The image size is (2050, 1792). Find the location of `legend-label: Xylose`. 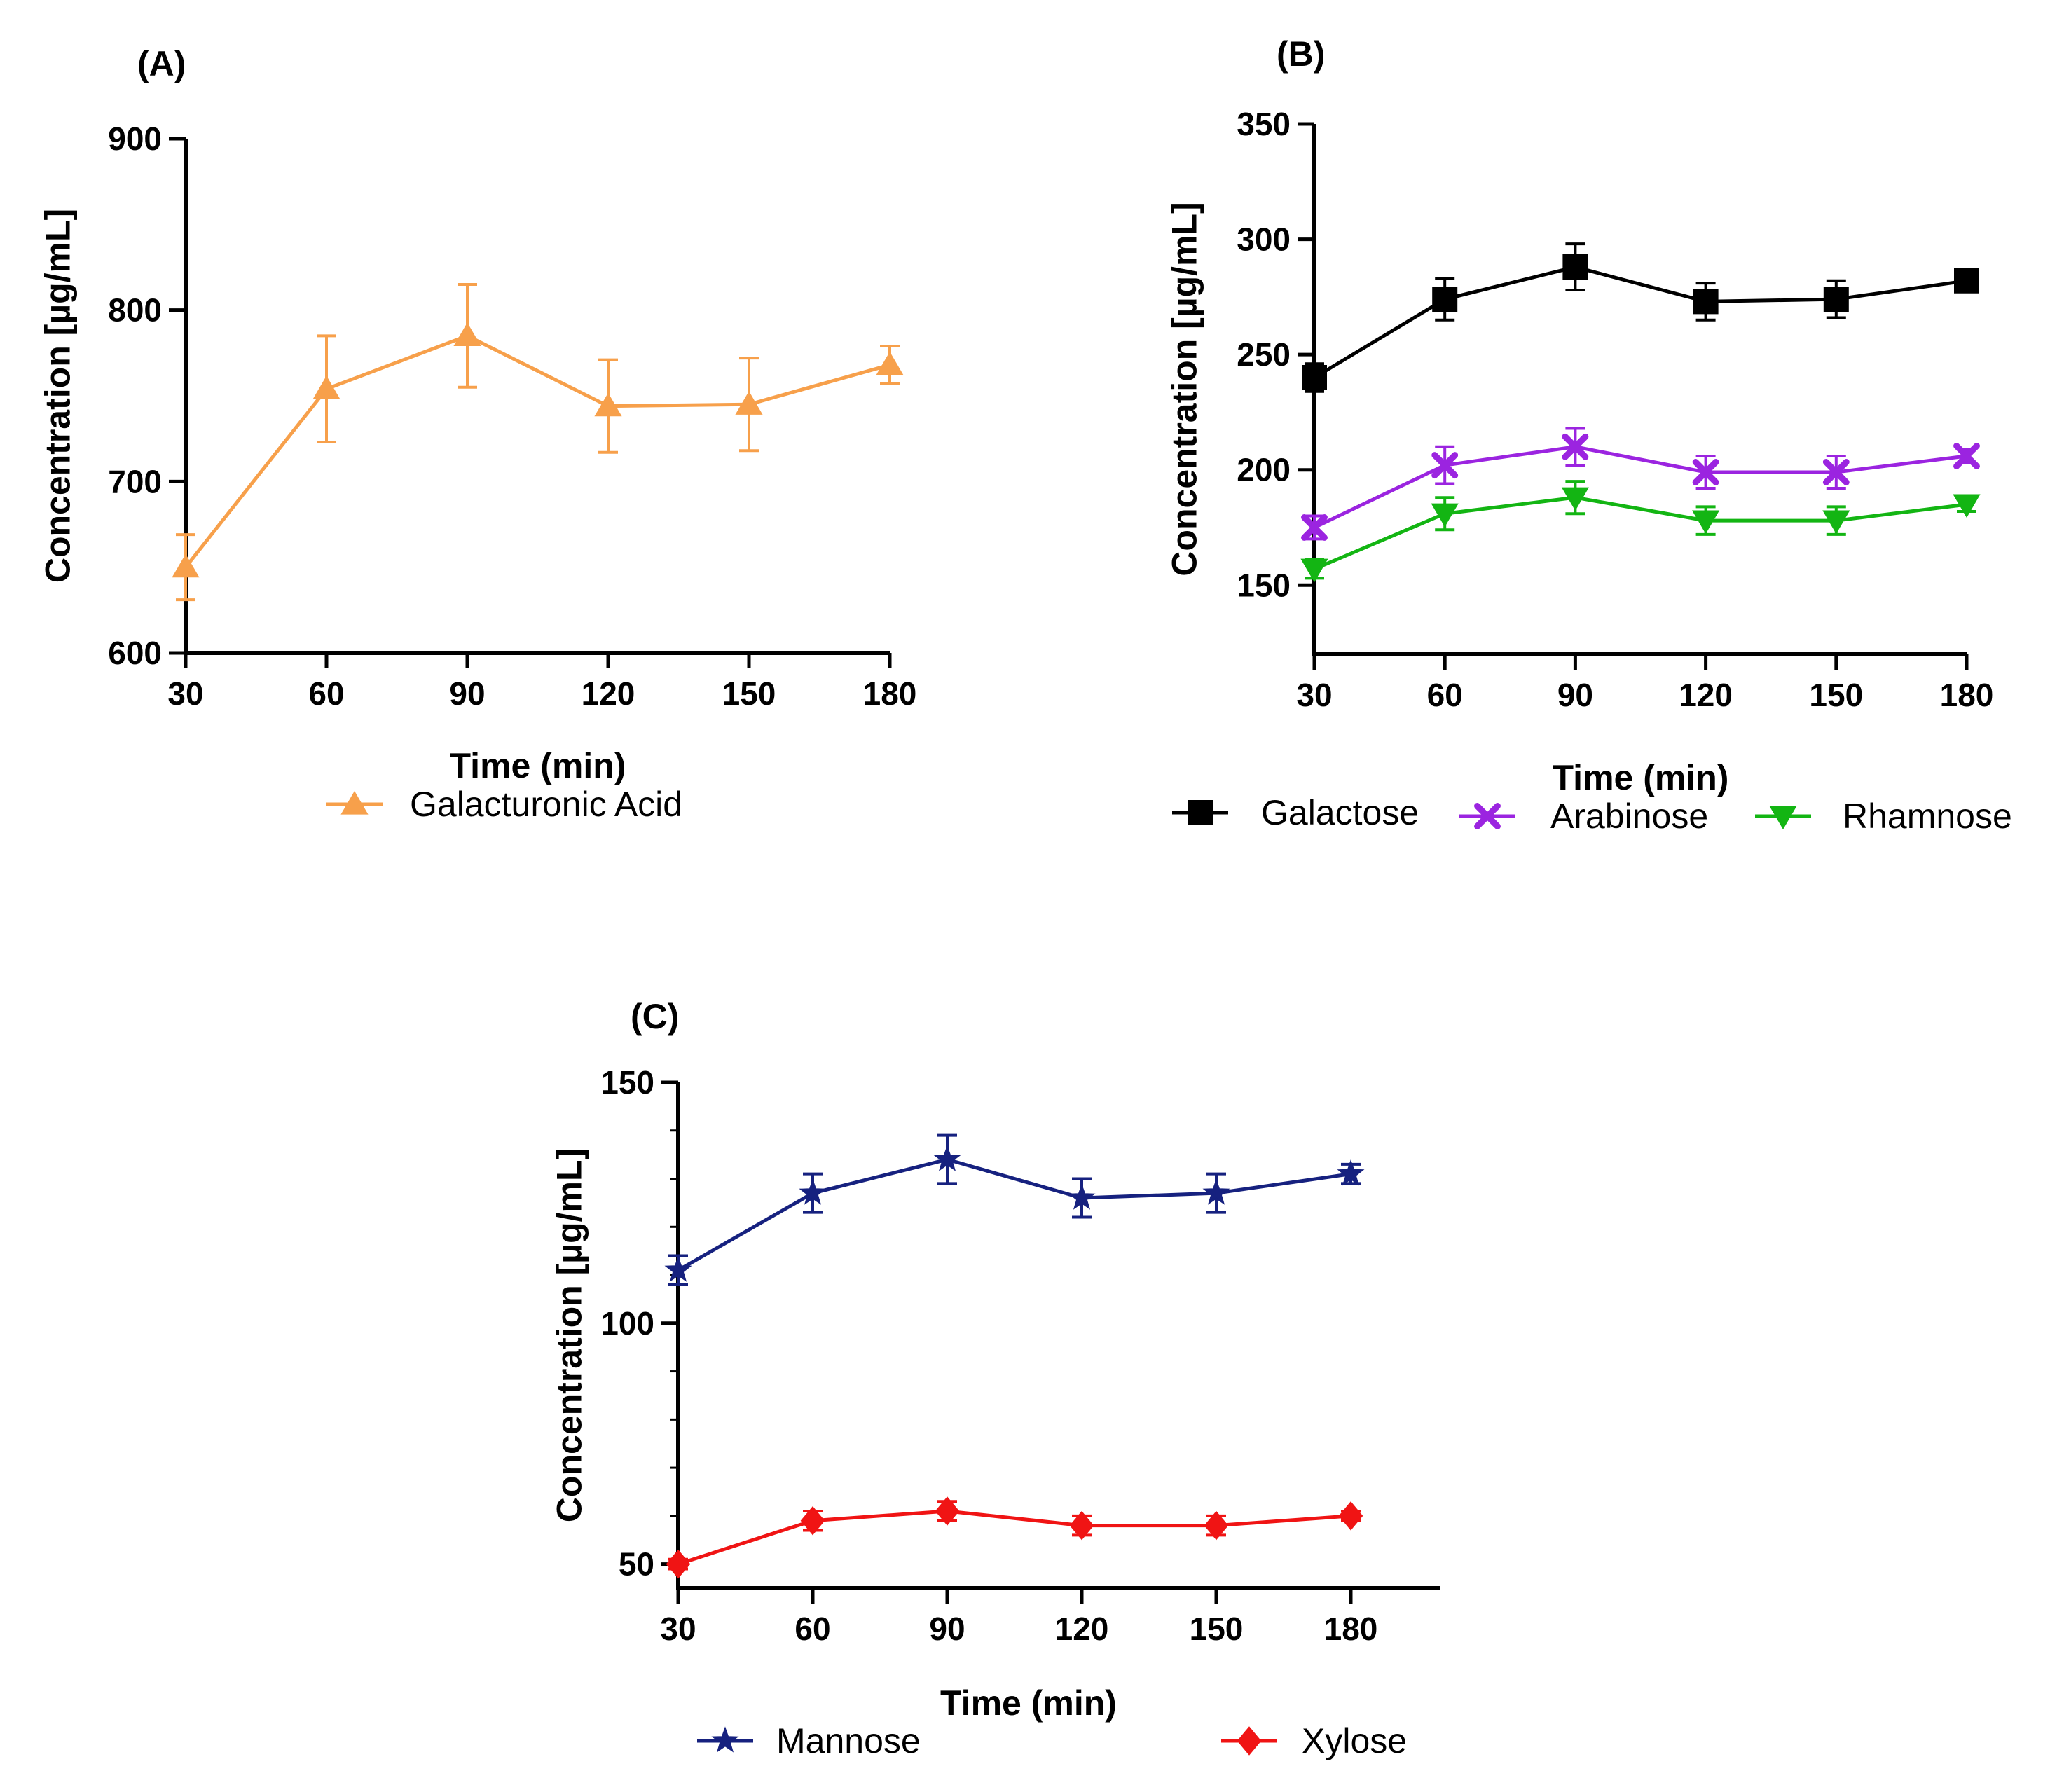

legend-label: Xylose is located at coordinates (1354, 1741).